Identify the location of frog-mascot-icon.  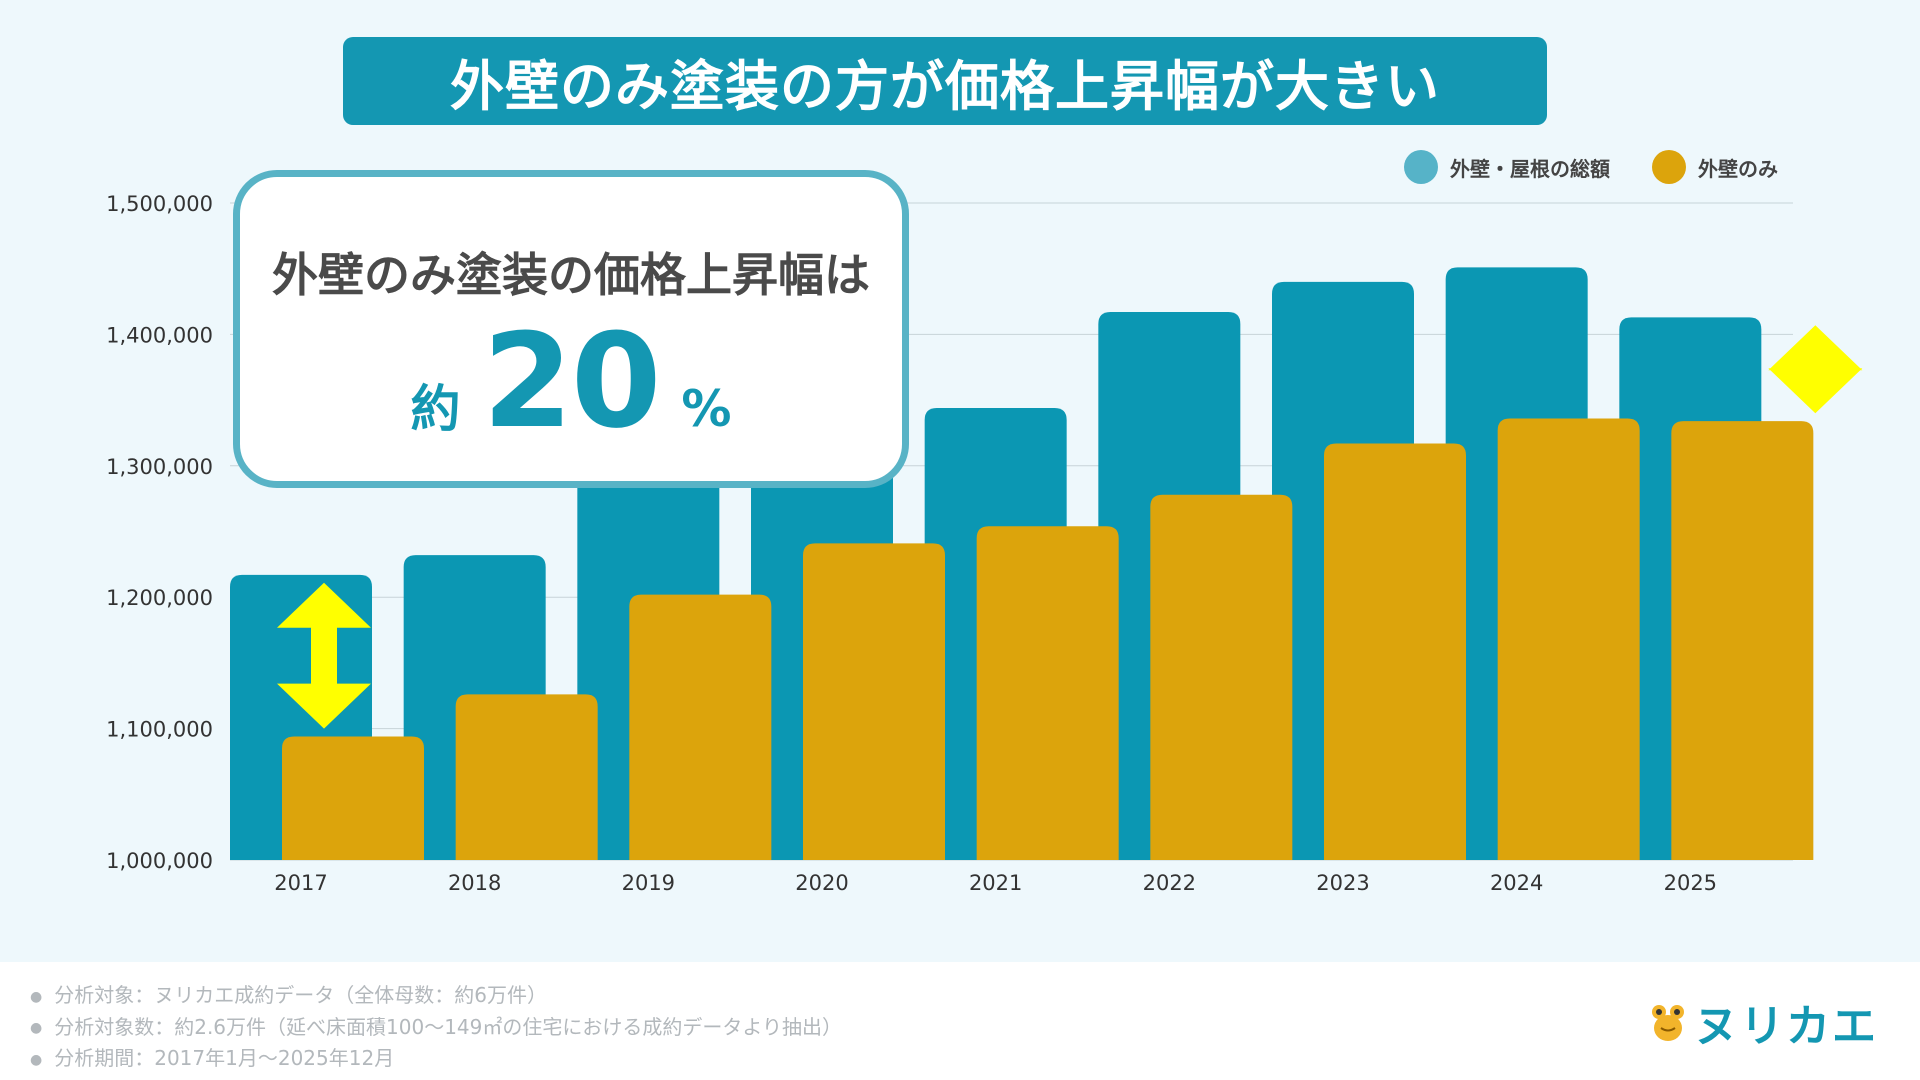
(1668, 1023).